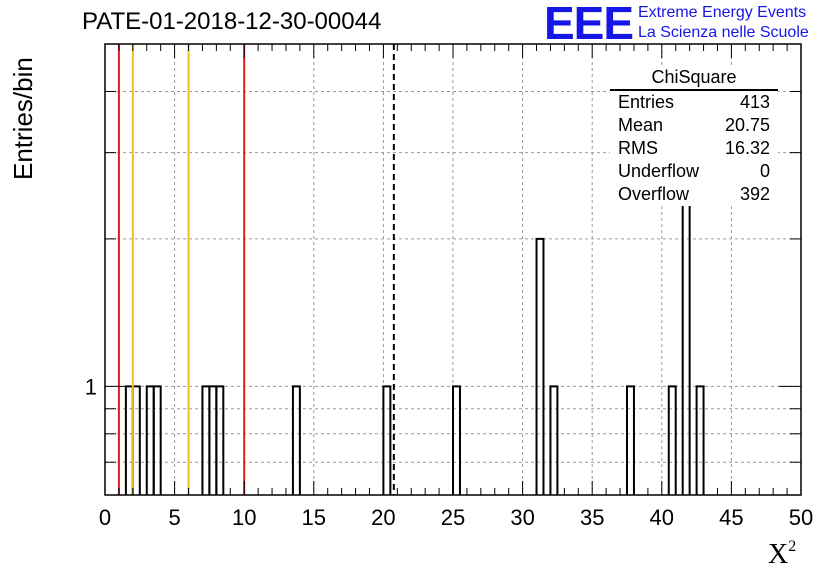  What do you see at coordinates (659, 171) in the screenshot?
I see `stats-label: Underflow` at bounding box center [659, 171].